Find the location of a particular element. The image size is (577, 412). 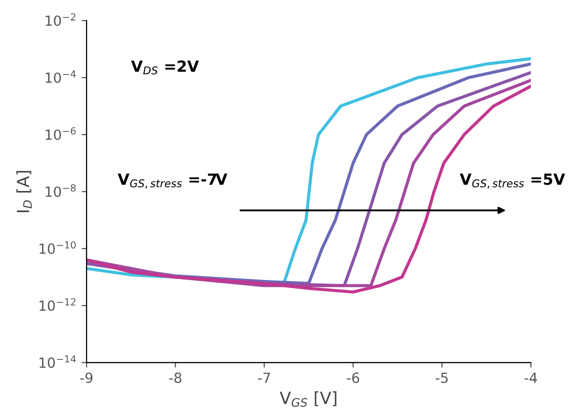

y-tick-label: 10$^{−10}$ is located at coordinates (58, 247).